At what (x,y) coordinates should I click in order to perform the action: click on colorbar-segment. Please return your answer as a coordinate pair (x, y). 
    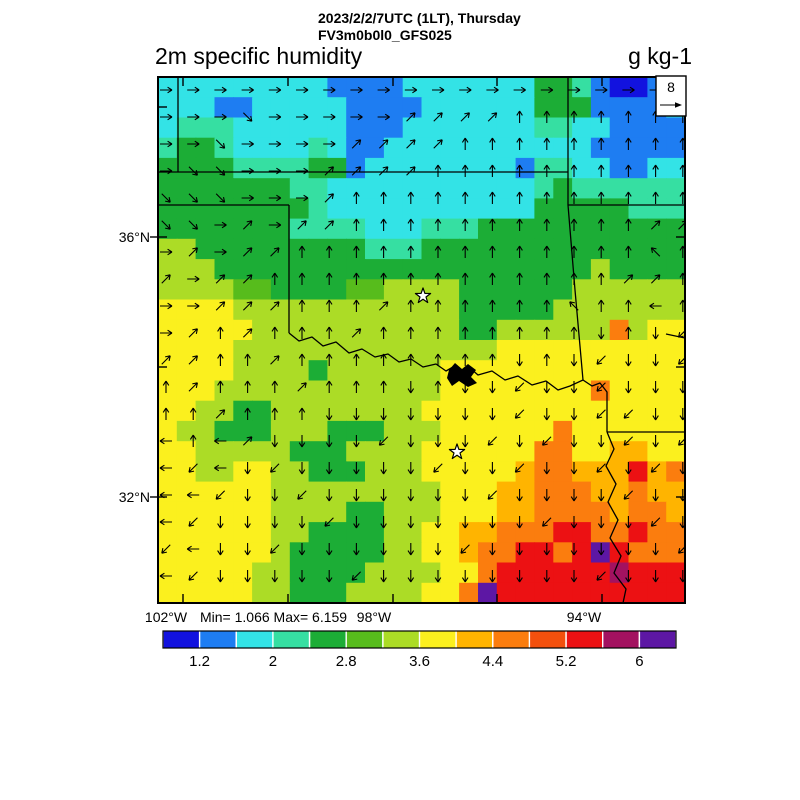
    Looking at the image, I should click on (364, 639).